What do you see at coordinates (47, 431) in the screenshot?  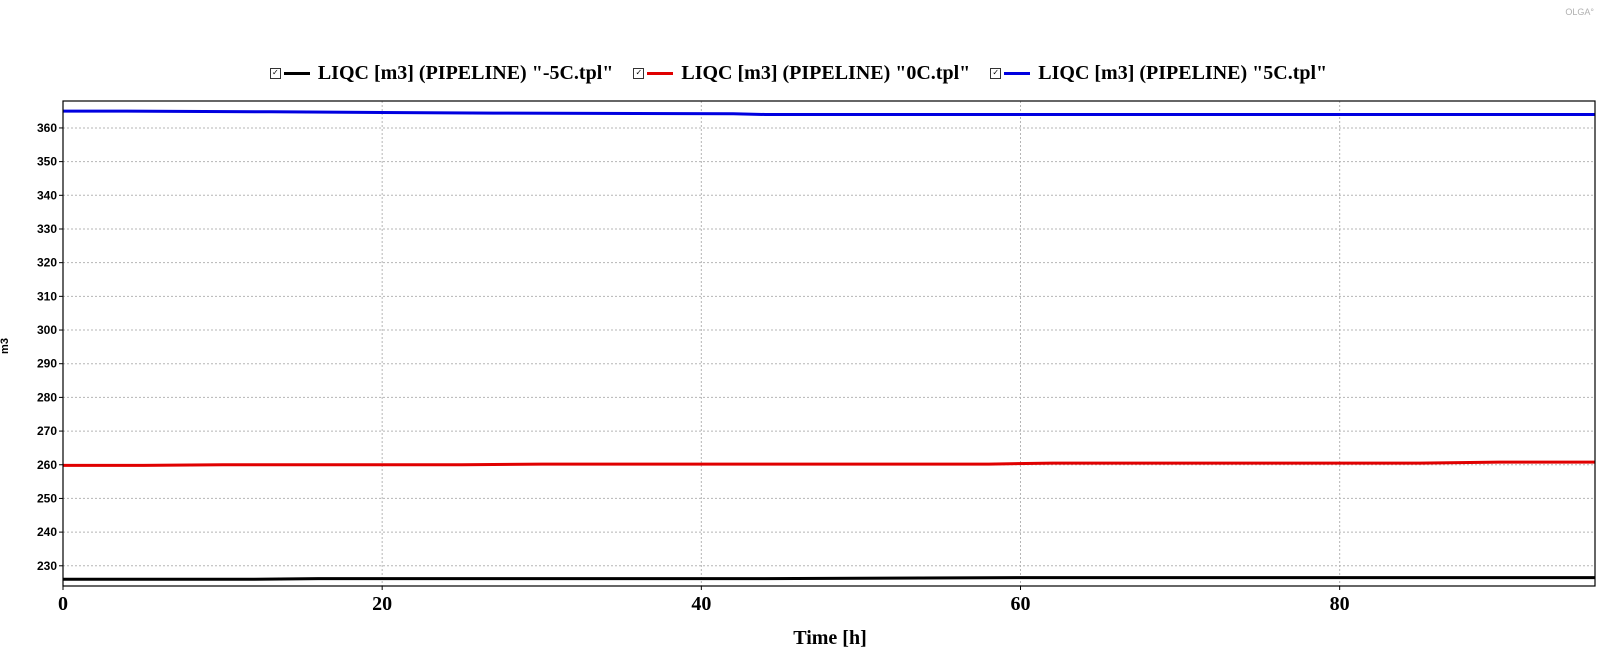 I see `y-tick-label: 270` at bounding box center [47, 431].